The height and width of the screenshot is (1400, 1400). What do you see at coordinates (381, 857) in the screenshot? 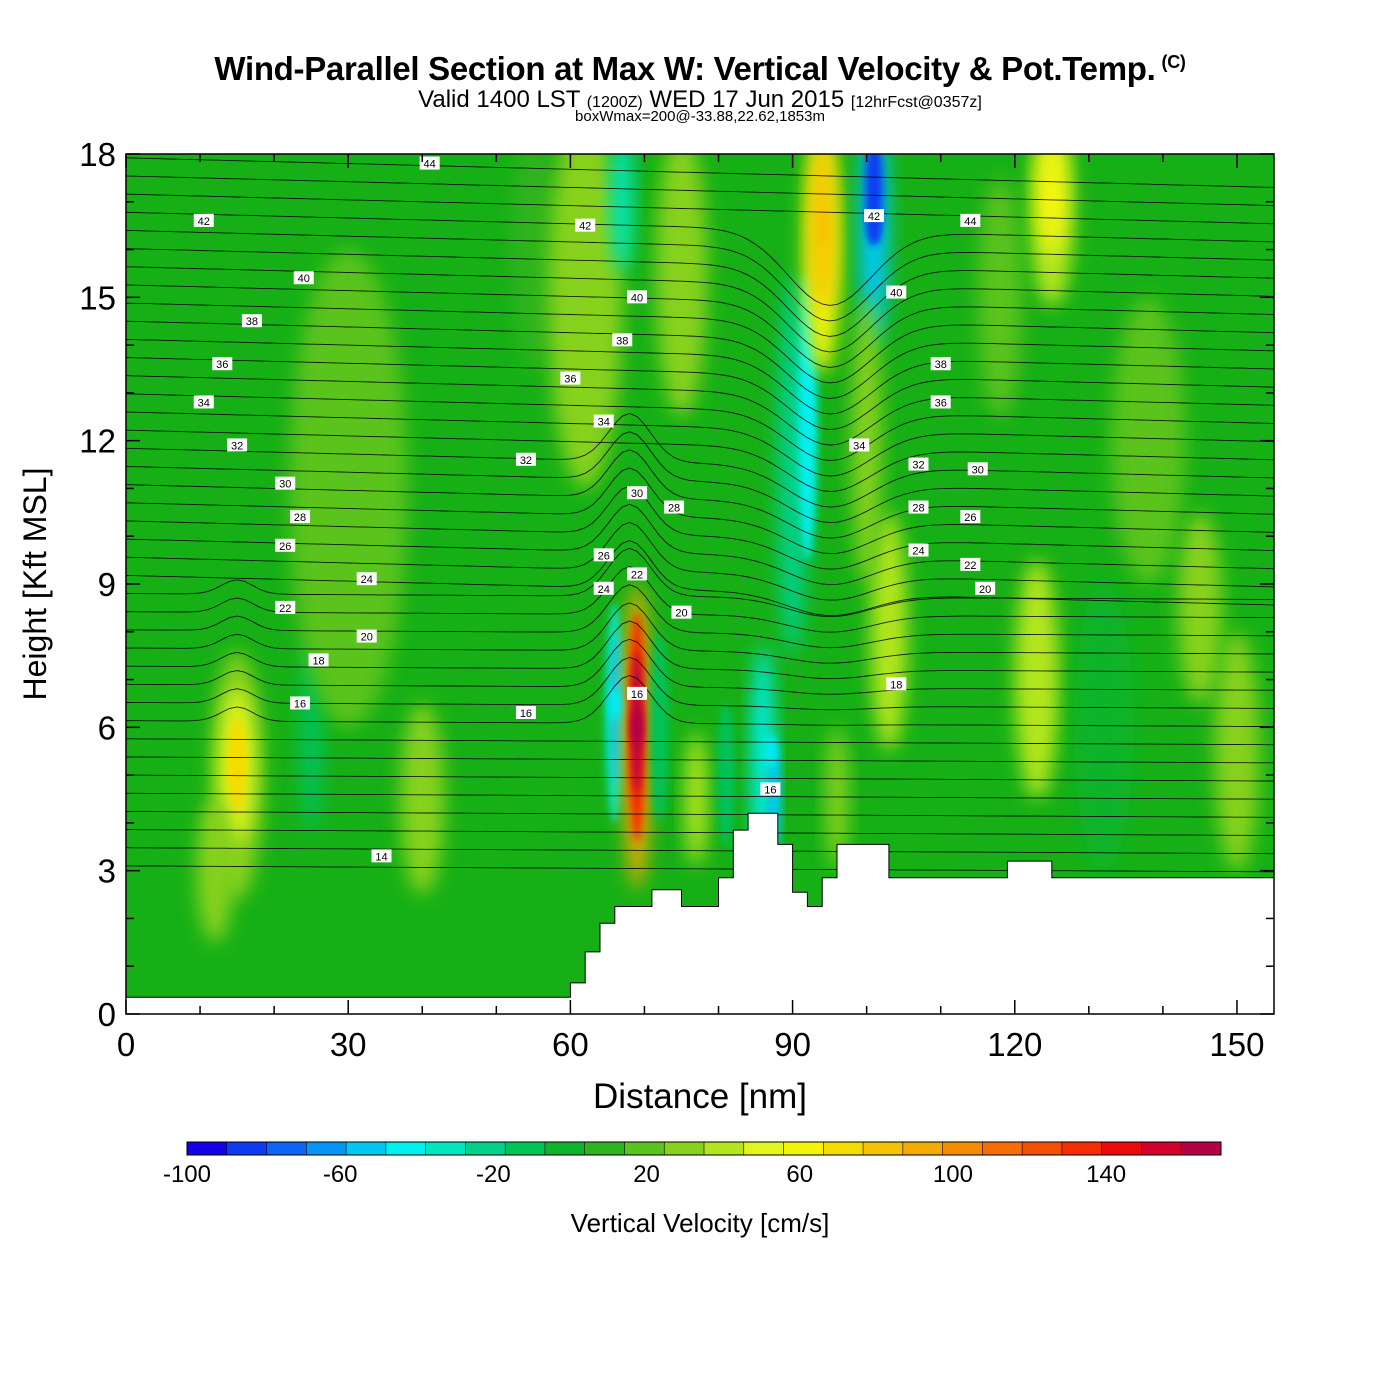
I see `theta-label-text: 14` at bounding box center [381, 857].